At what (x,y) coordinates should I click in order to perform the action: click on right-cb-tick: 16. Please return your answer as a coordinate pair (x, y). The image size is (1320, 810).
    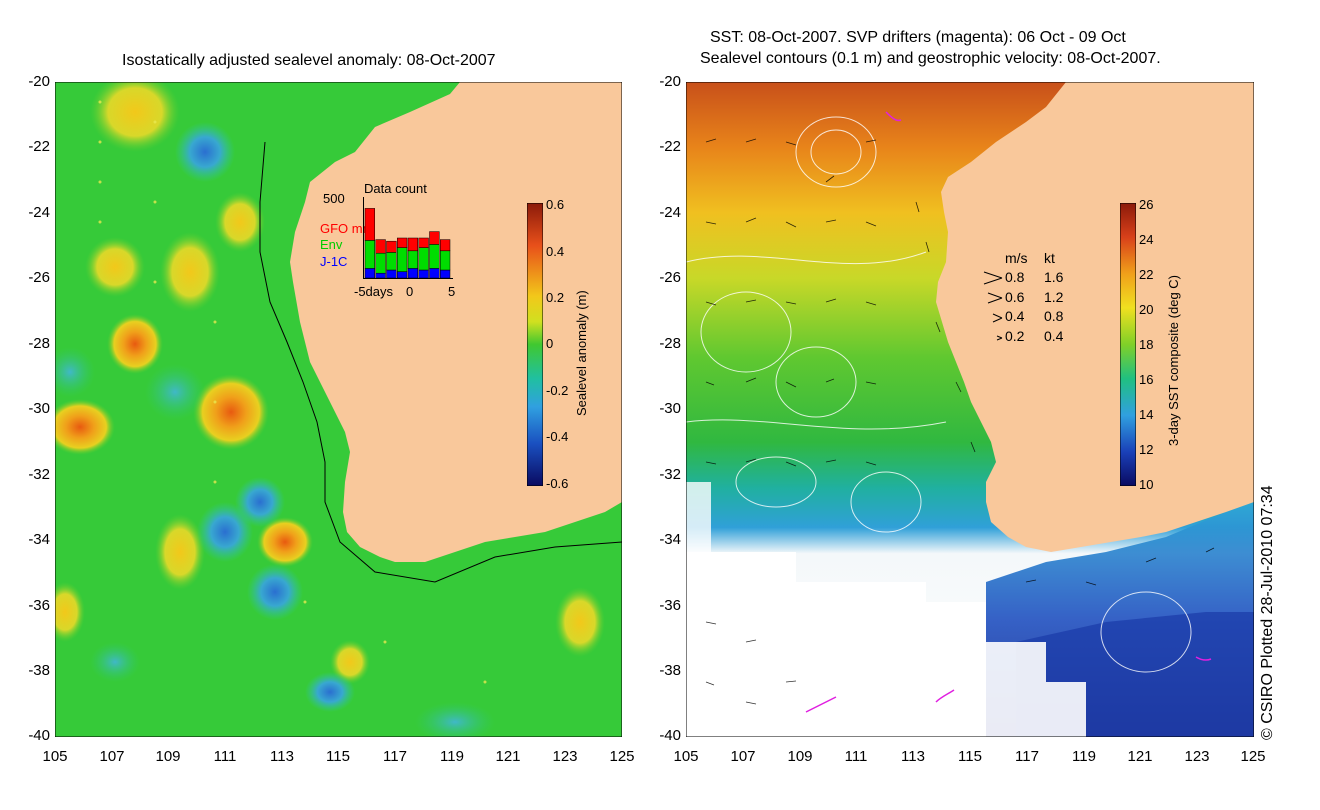
    Looking at the image, I should click on (1146, 379).